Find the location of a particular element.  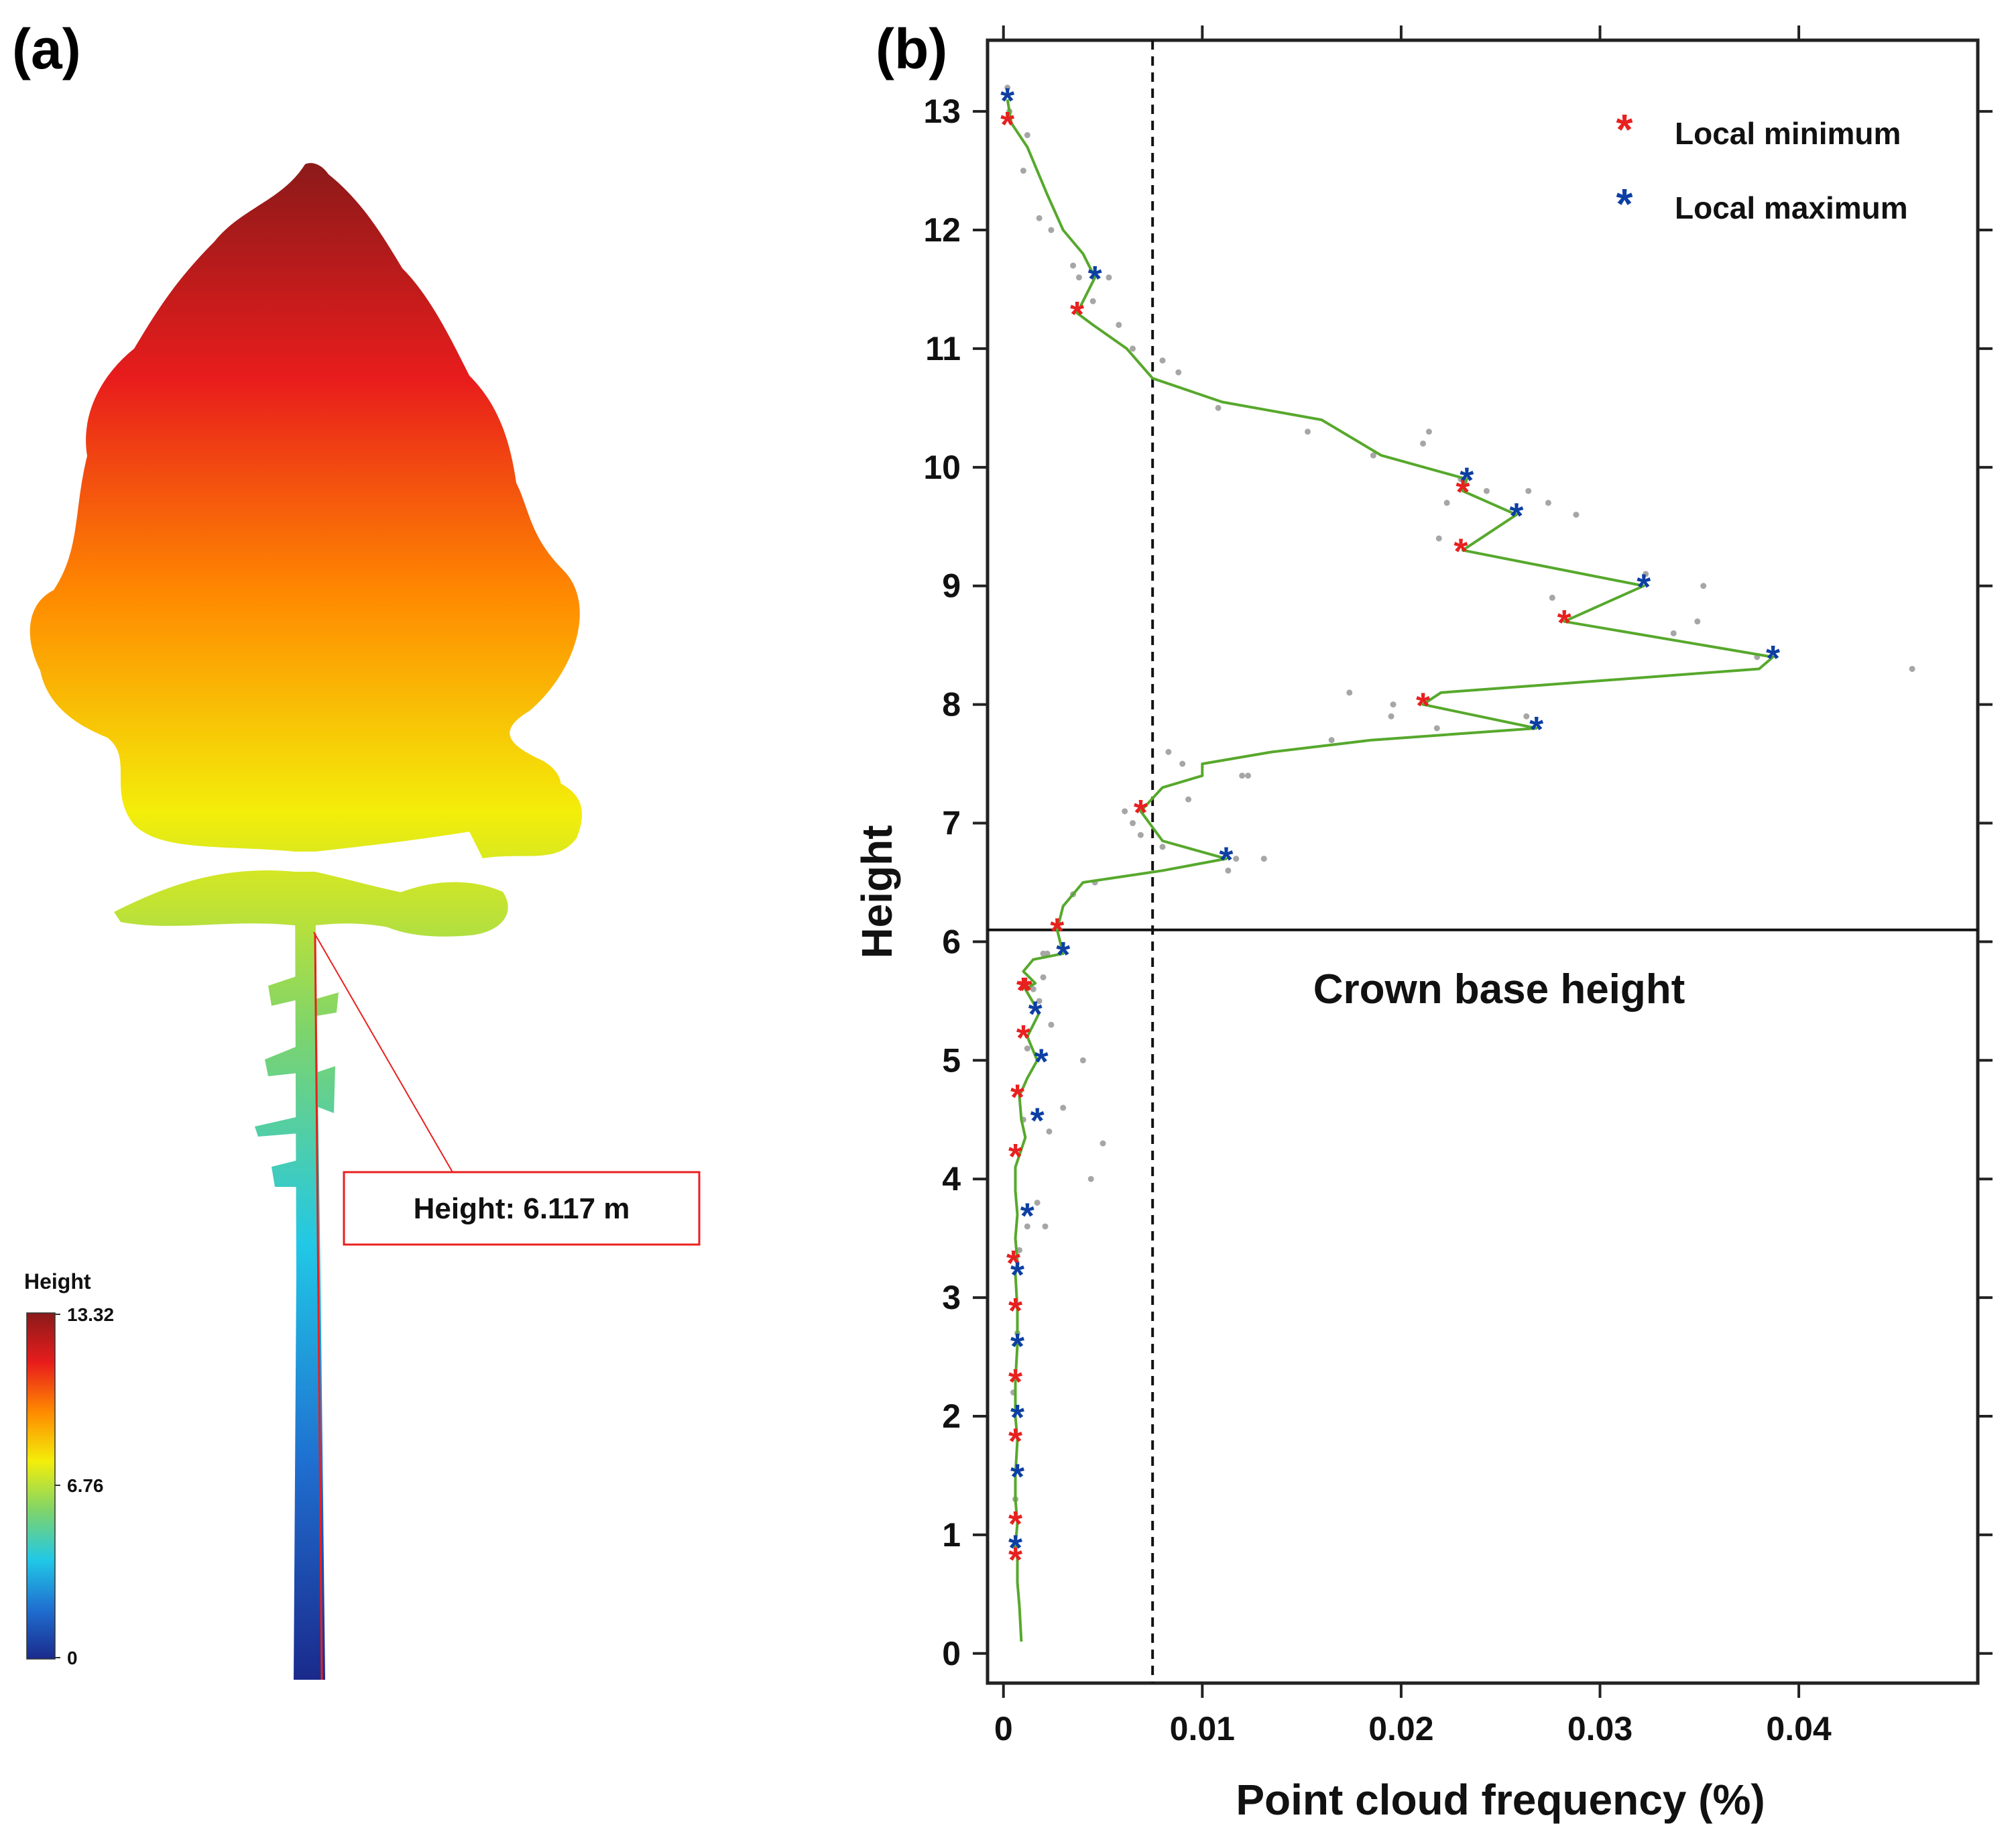

y-axis-title: Height is located at coordinates (877, 891).